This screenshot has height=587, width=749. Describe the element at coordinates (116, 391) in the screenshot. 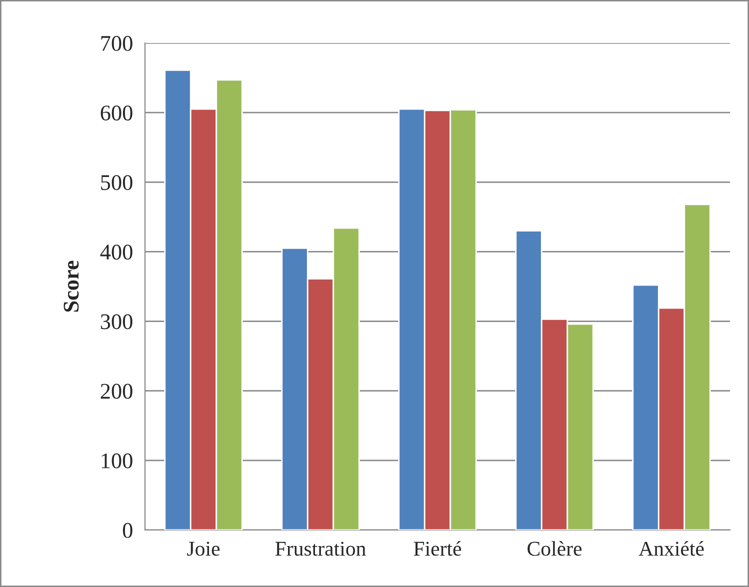

I see `y-tick-label: 200` at that location.